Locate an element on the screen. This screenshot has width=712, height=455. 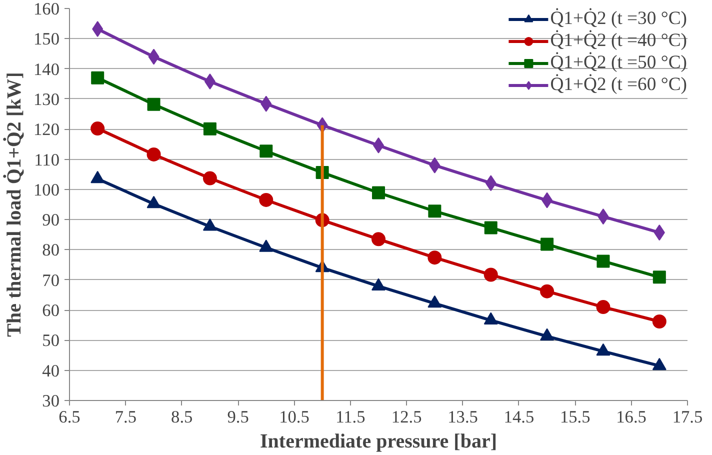
x-tick-label: 17.5 is located at coordinates (687, 417).